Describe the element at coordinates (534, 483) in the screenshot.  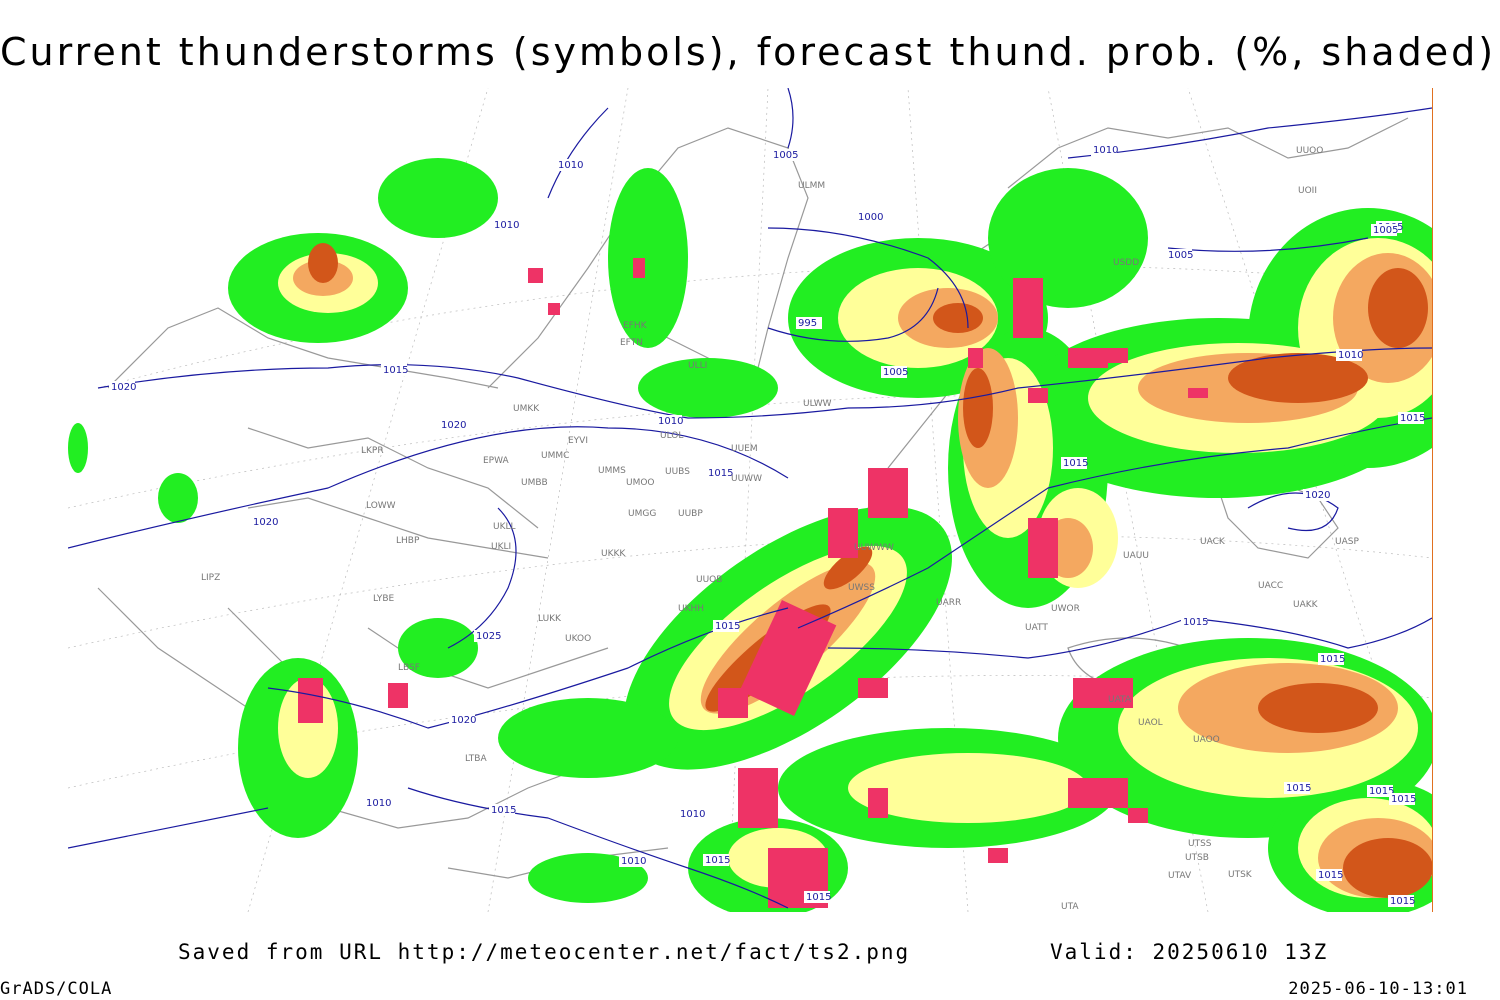
I see `station-label: UMBB` at that location.